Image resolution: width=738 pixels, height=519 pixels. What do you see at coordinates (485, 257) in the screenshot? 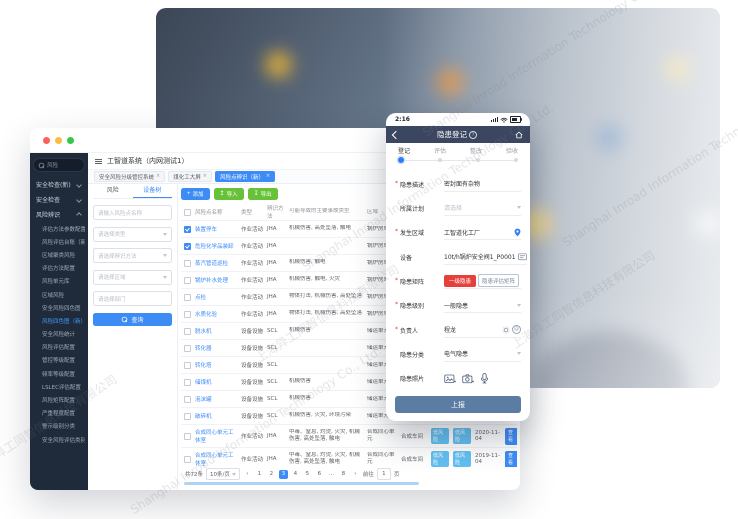
I see `device-select: 10t/h锅炉安全阀1_P0001` at bounding box center [485, 257].